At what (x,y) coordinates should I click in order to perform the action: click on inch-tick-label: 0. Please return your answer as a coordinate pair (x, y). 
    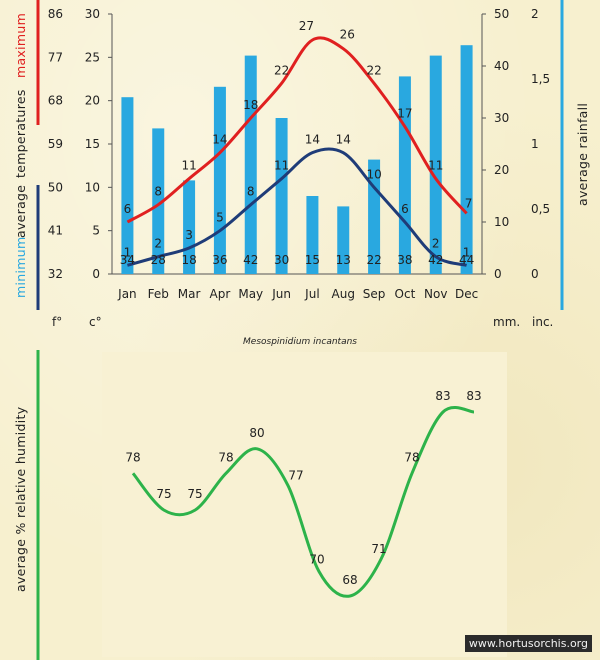
    Looking at the image, I should click on (535, 274).